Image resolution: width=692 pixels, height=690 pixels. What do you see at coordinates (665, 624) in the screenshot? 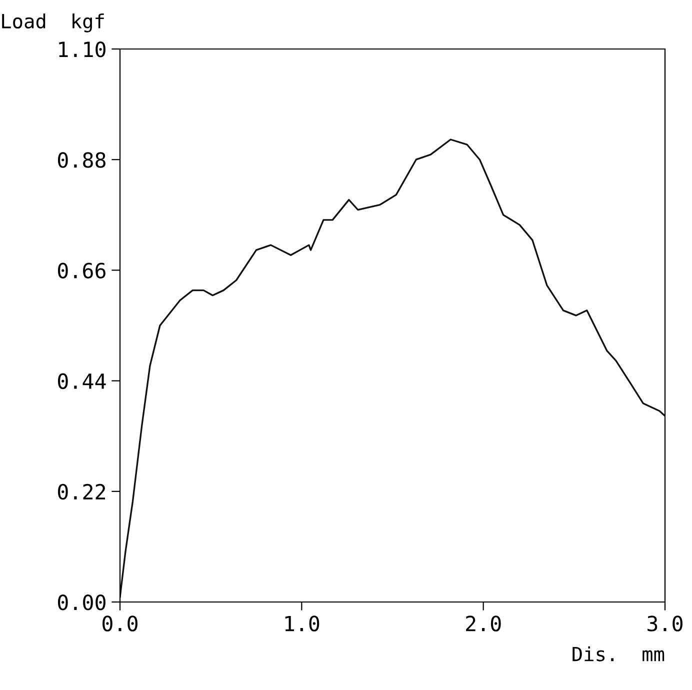
I see `x-tick-label: 3.0` at bounding box center [665, 624].